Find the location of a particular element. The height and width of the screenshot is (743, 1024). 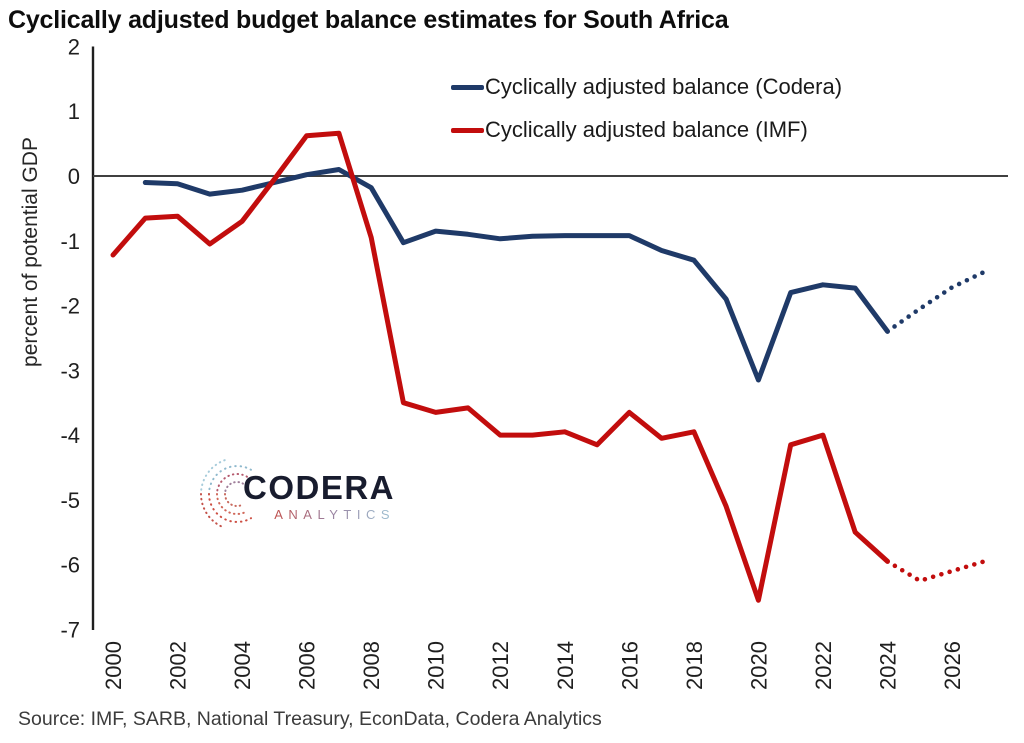

y-tick-label: -6 is located at coordinates (70, 565).